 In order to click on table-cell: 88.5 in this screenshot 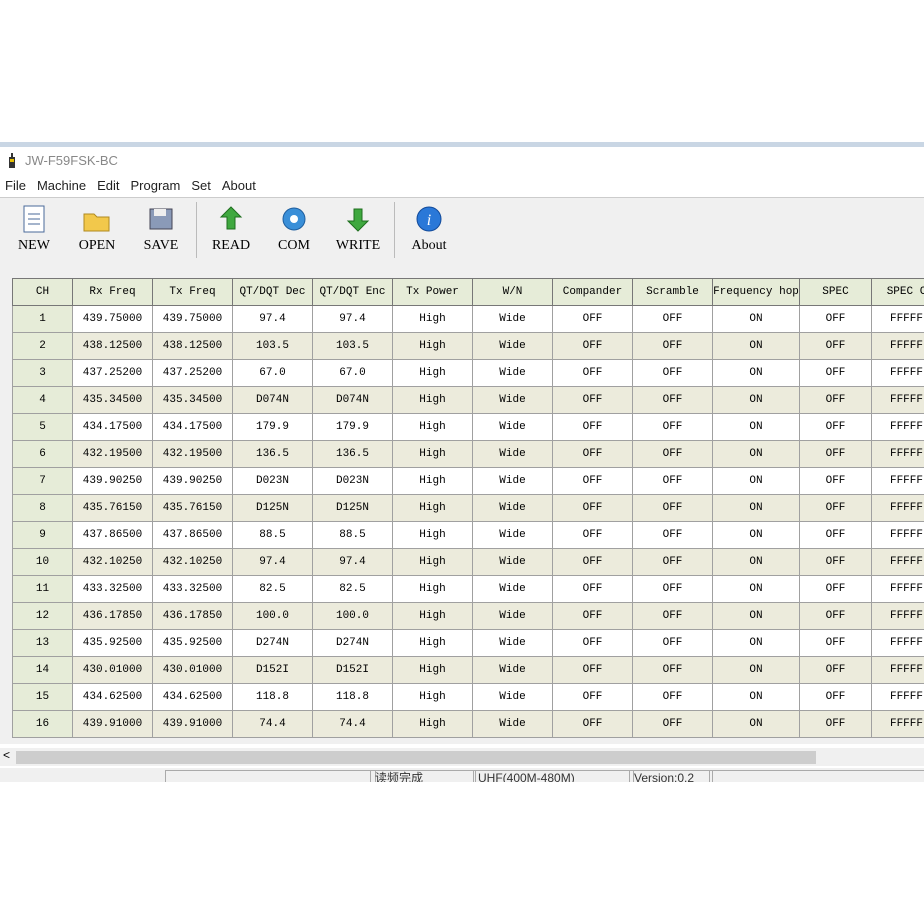, I will do `click(273, 535)`.